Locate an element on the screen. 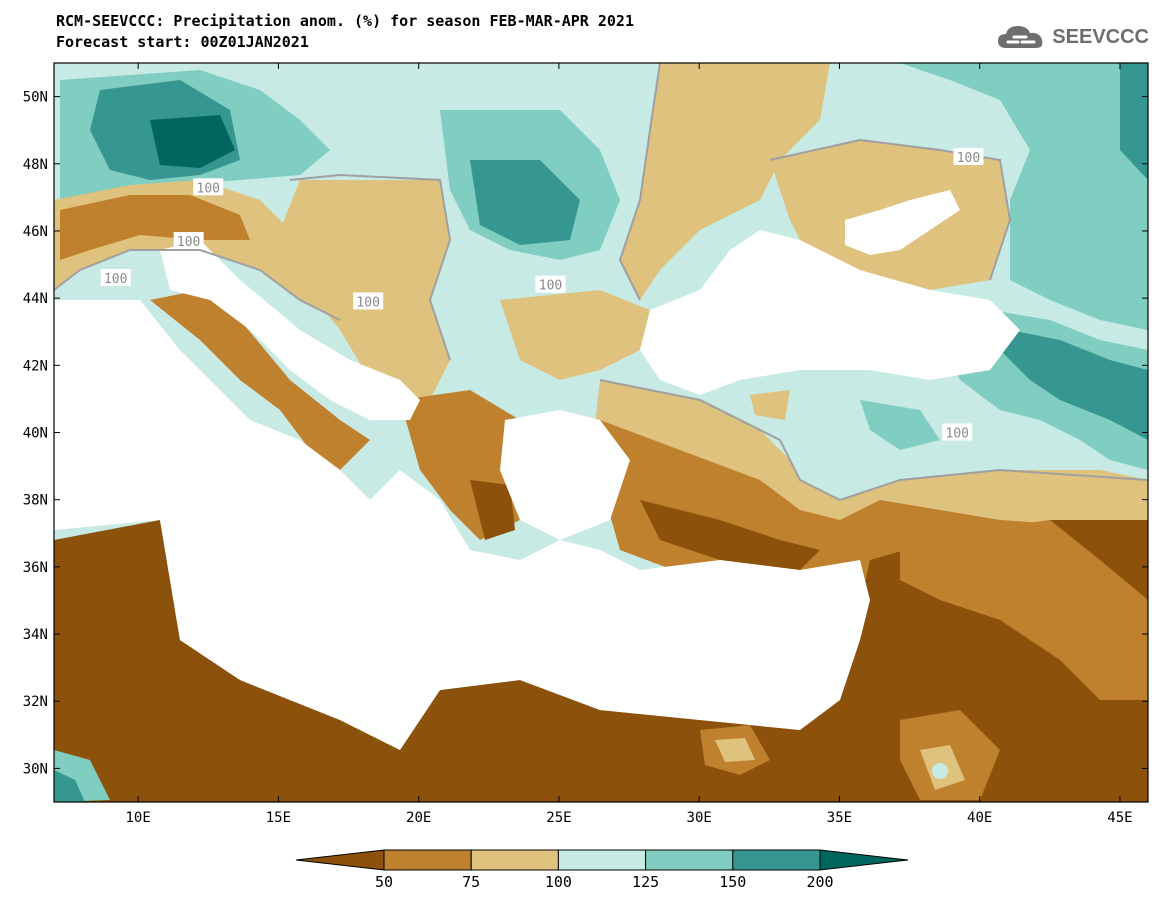  y-tick-label: 48N is located at coordinates (35, 165).